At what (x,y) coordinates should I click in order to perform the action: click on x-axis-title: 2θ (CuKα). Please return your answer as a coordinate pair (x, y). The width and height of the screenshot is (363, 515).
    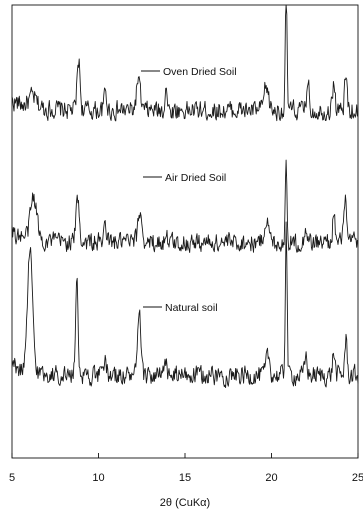
    Looking at the image, I should click on (185, 503).